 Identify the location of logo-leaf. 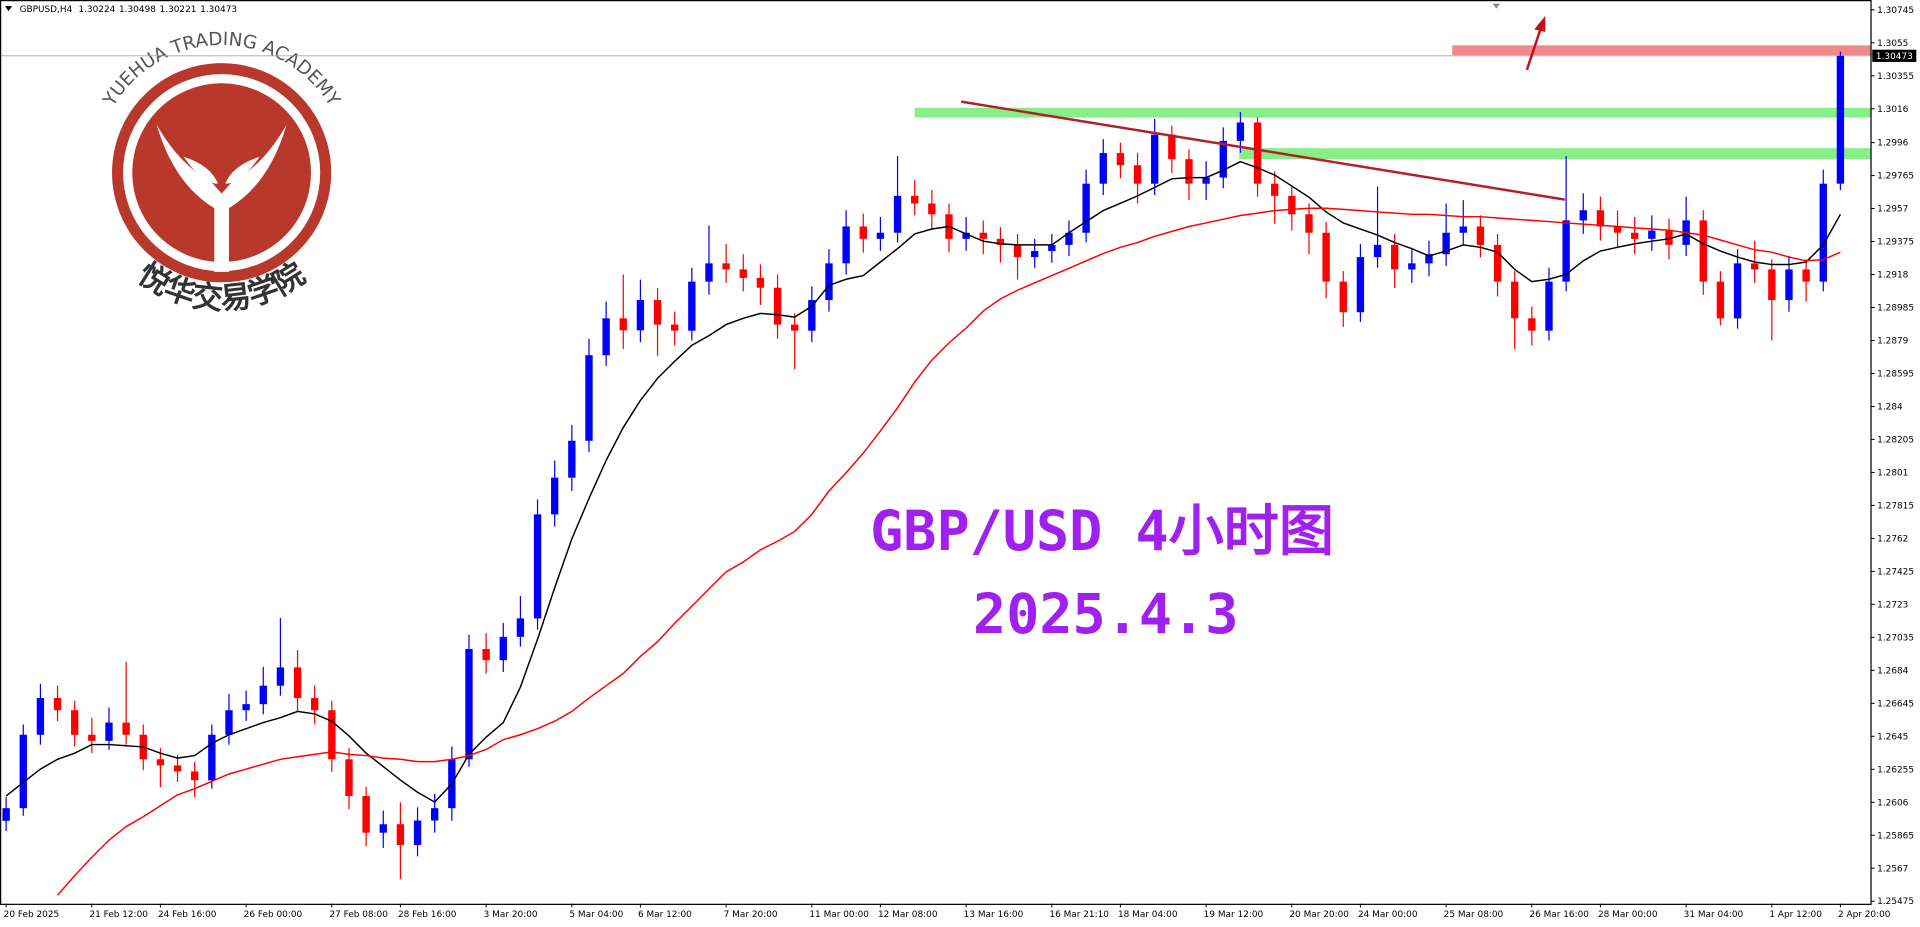
(221, 170).